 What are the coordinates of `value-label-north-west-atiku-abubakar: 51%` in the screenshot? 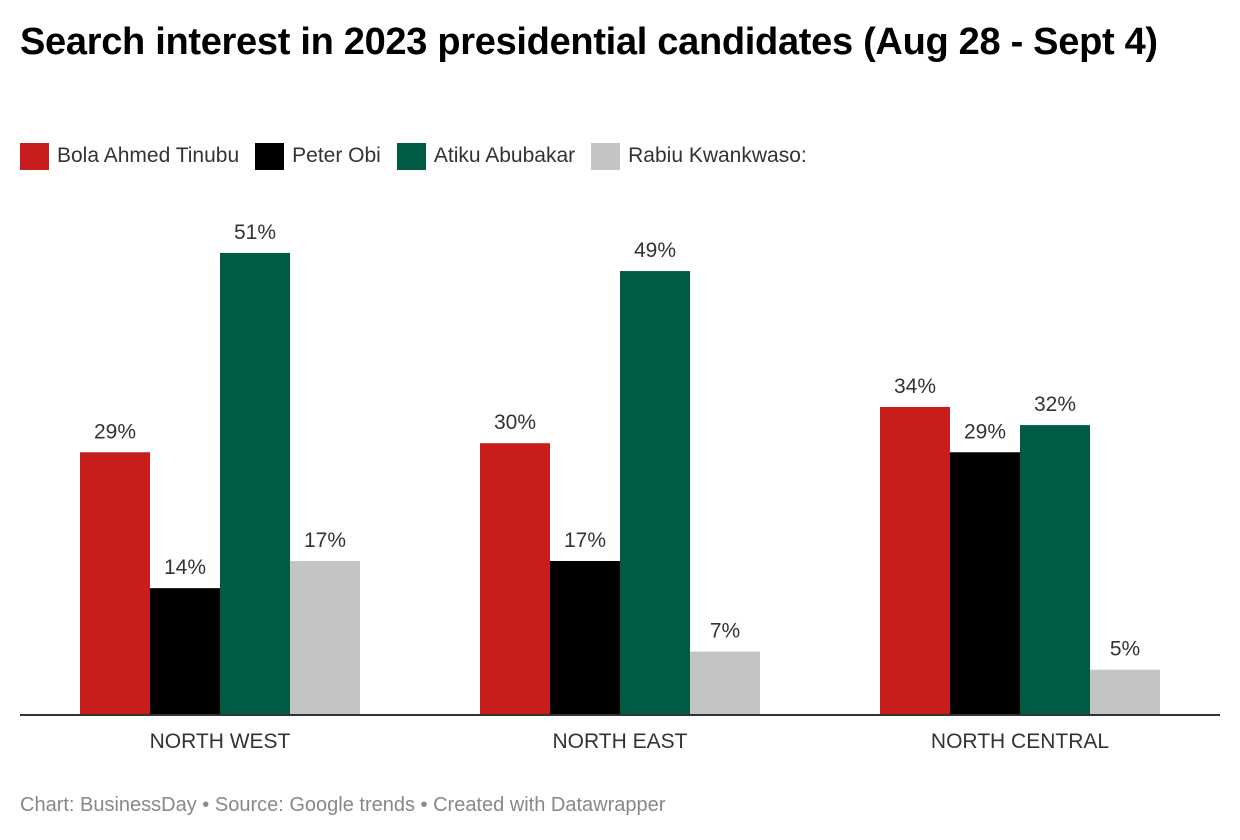 It's located at (255, 232).